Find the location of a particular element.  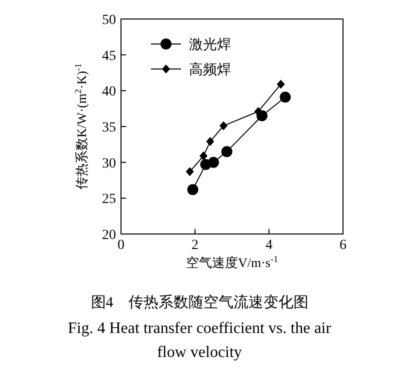

text: Fig. 4 Heat transfer coefficient vs. the air flow velocity is located at coordinates (200, 340).